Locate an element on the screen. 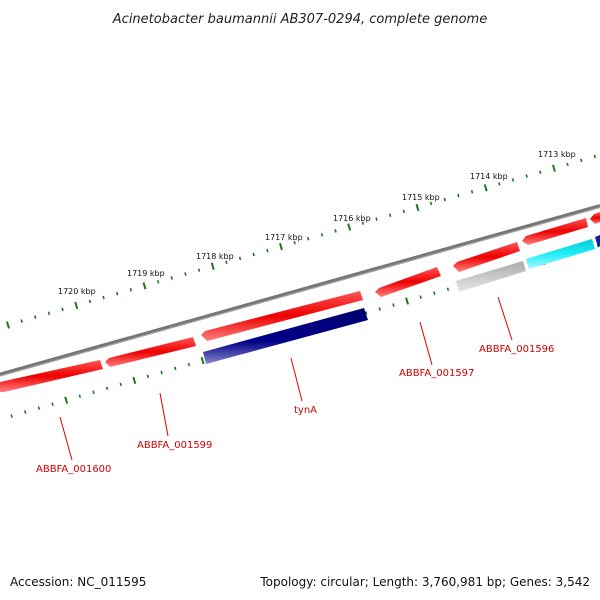  kbp-label: 1719 kbp is located at coordinates (146, 273).